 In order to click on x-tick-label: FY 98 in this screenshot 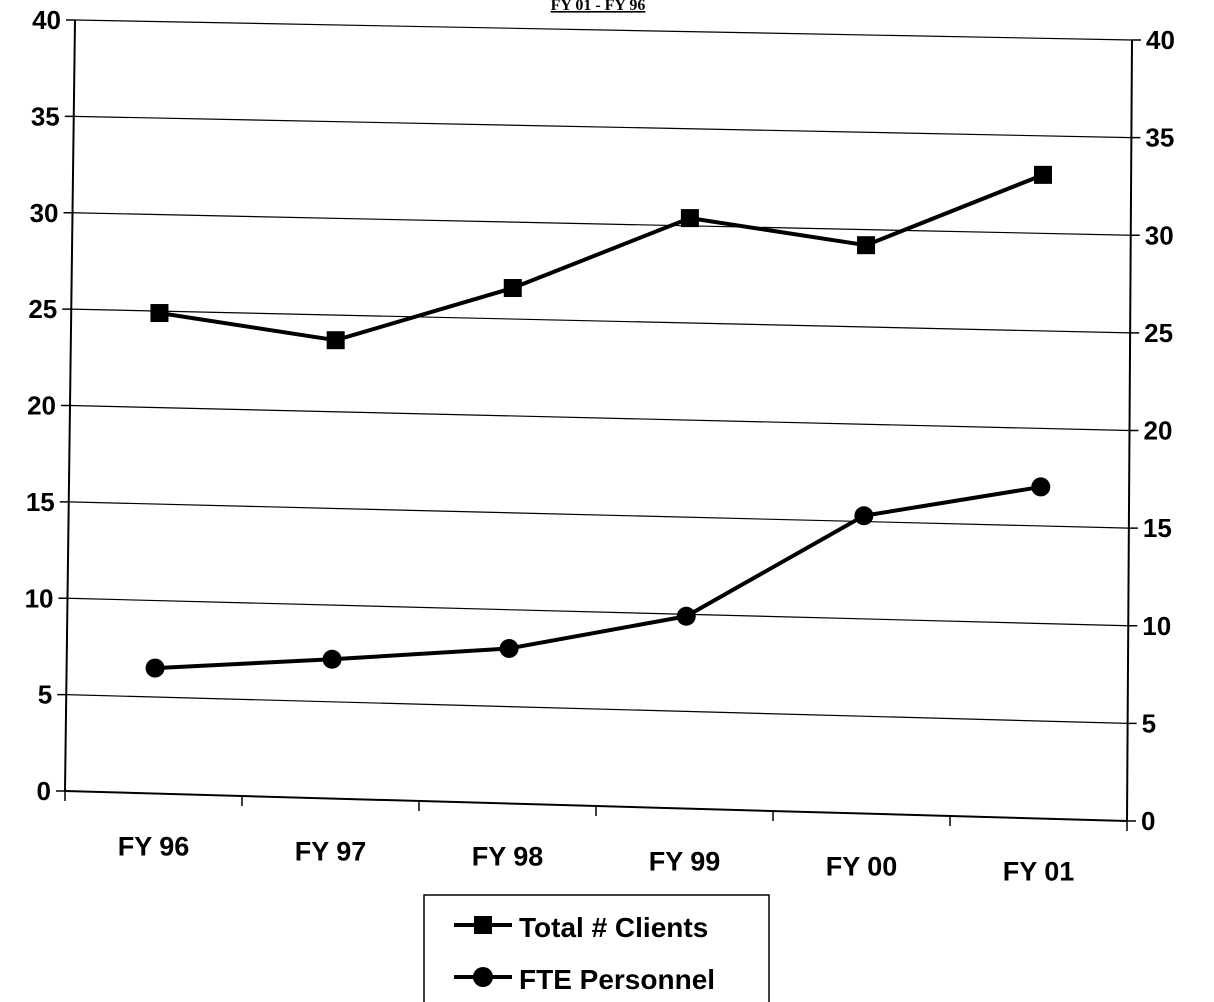, I will do `click(508, 857)`.